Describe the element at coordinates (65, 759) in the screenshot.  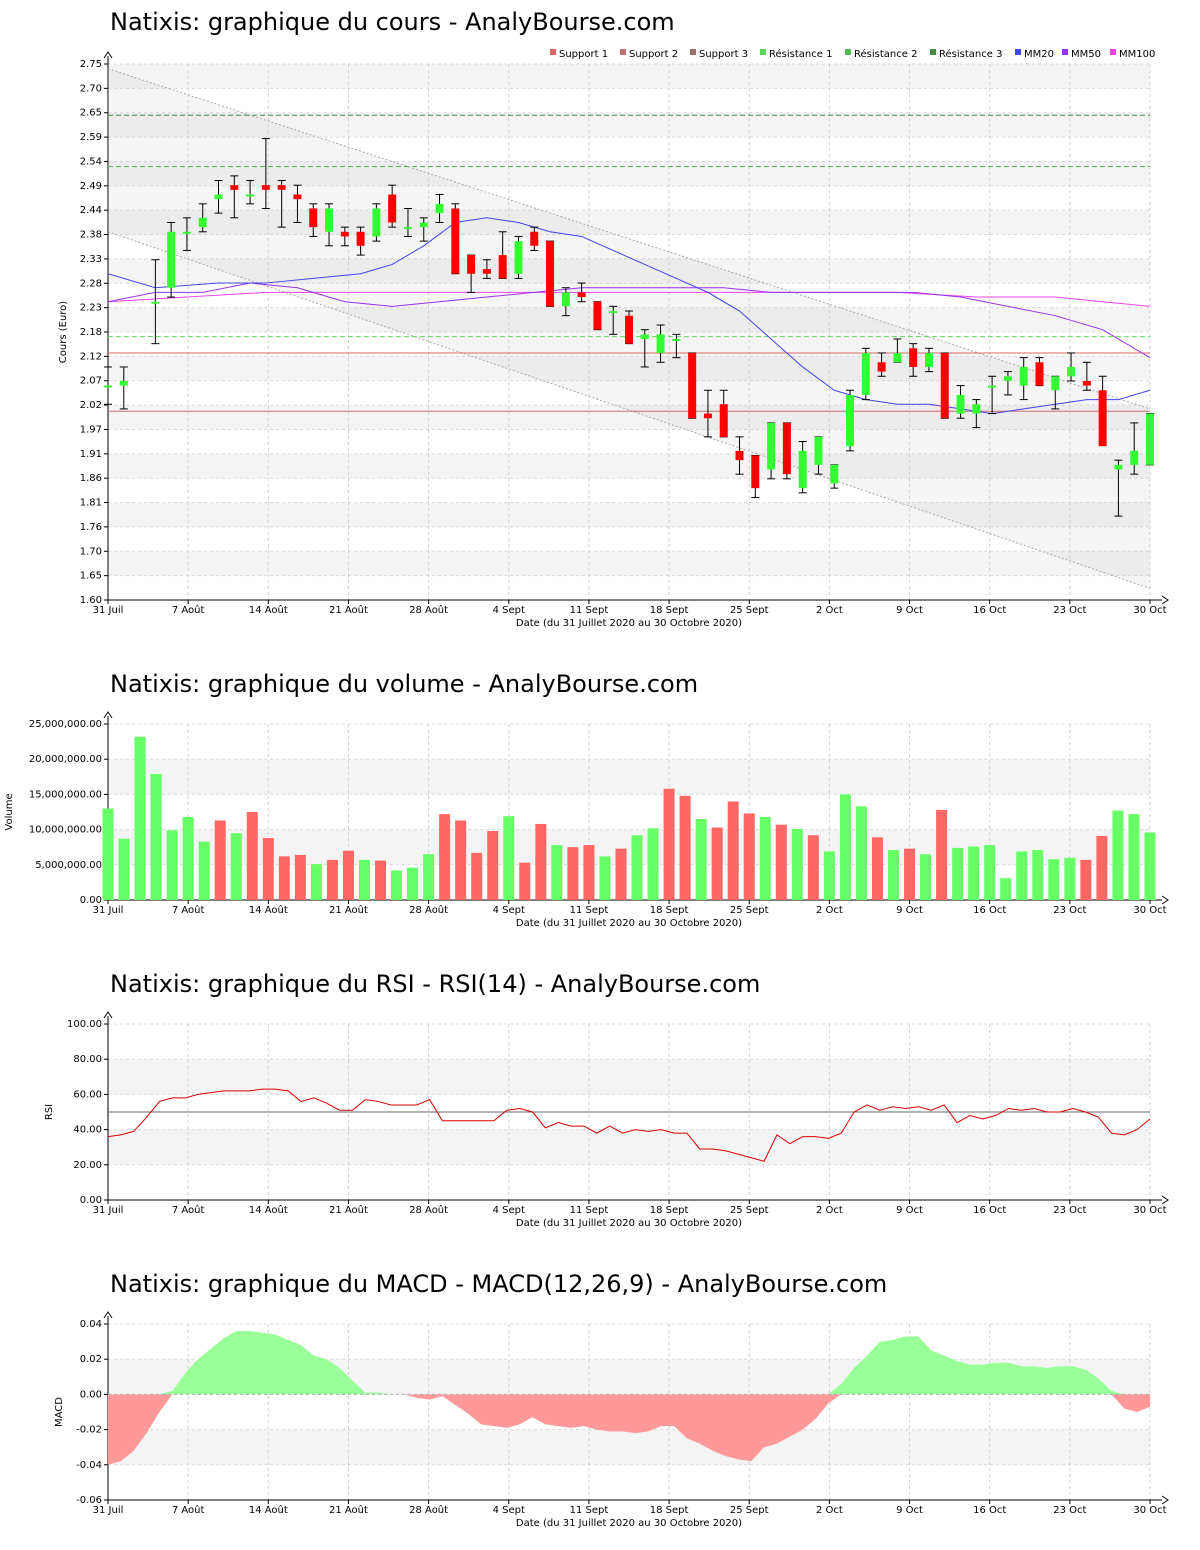
I see `y-tick-label: 20,000,000.00` at that location.